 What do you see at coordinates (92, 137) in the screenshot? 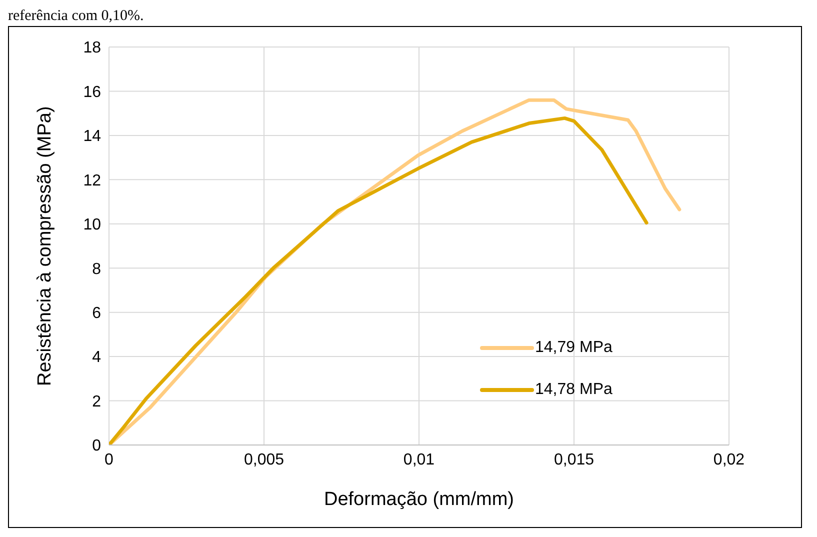
I see `y-tick-label: 14` at bounding box center [92, 137].